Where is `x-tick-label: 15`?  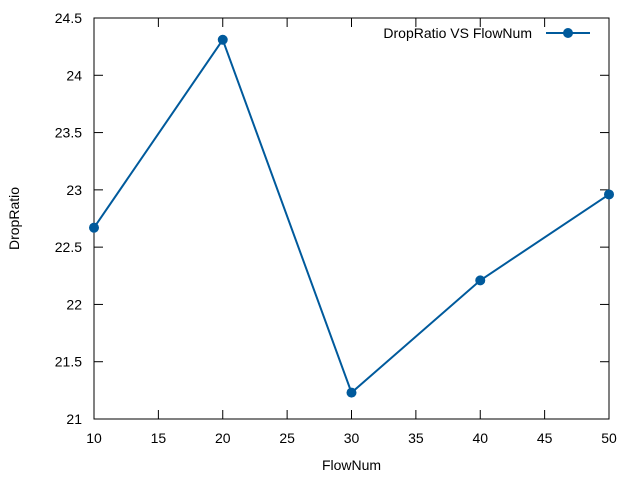 x-tick-label: 15 is located at coordinates (159, 438).